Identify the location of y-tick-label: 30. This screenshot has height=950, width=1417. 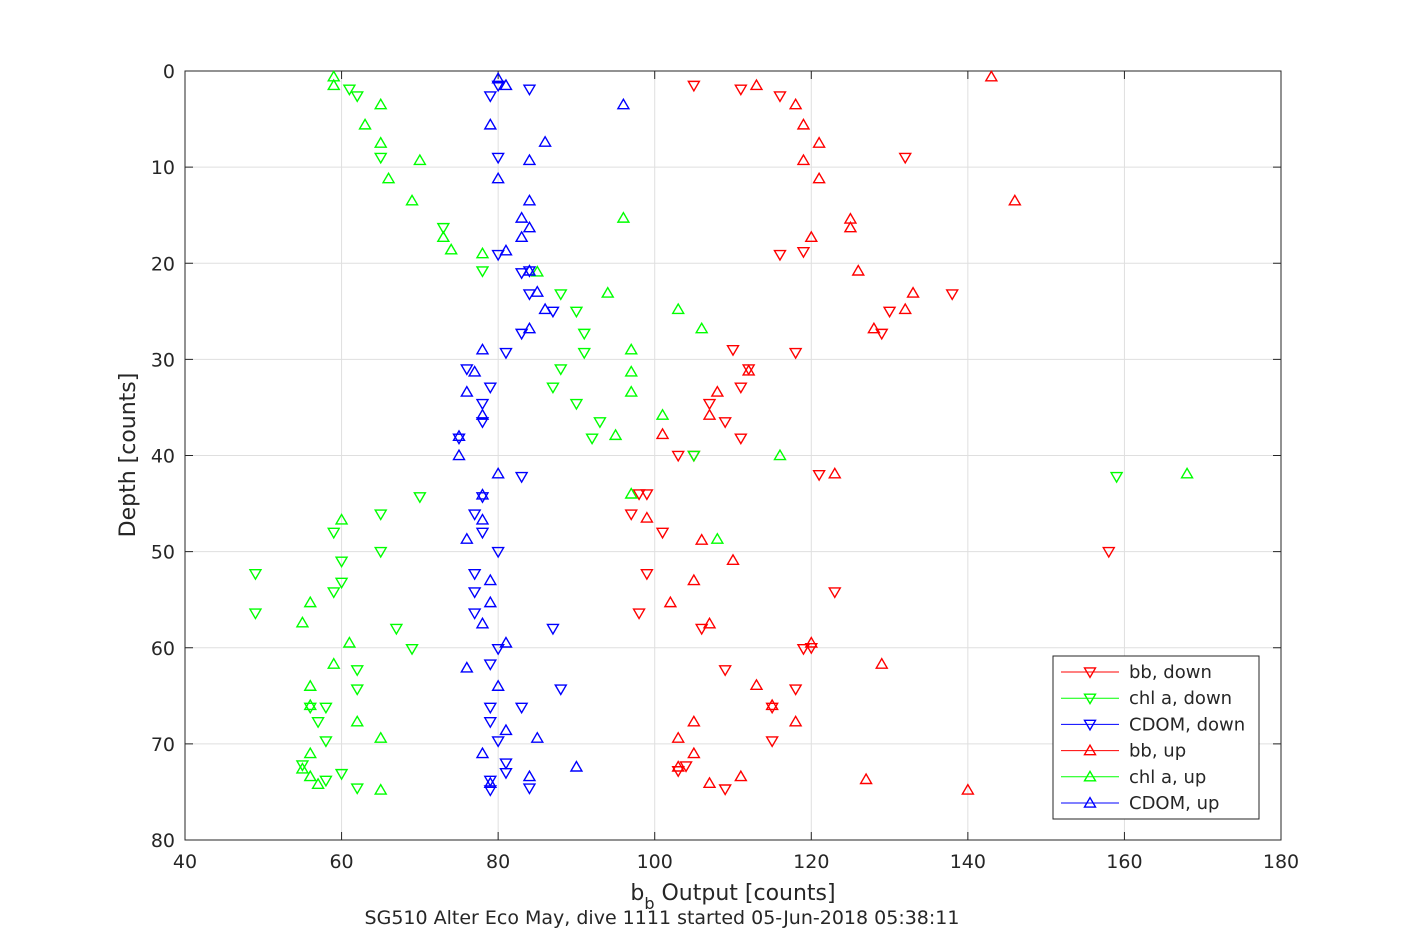
(163, 360).